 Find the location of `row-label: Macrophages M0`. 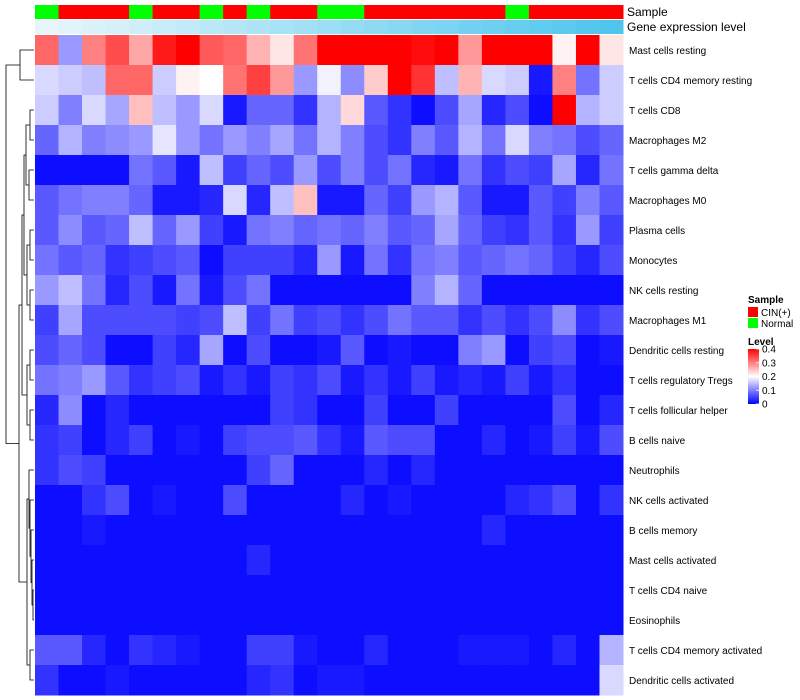

row-label: Macrophages M0 is located at coordinates (668, 201).